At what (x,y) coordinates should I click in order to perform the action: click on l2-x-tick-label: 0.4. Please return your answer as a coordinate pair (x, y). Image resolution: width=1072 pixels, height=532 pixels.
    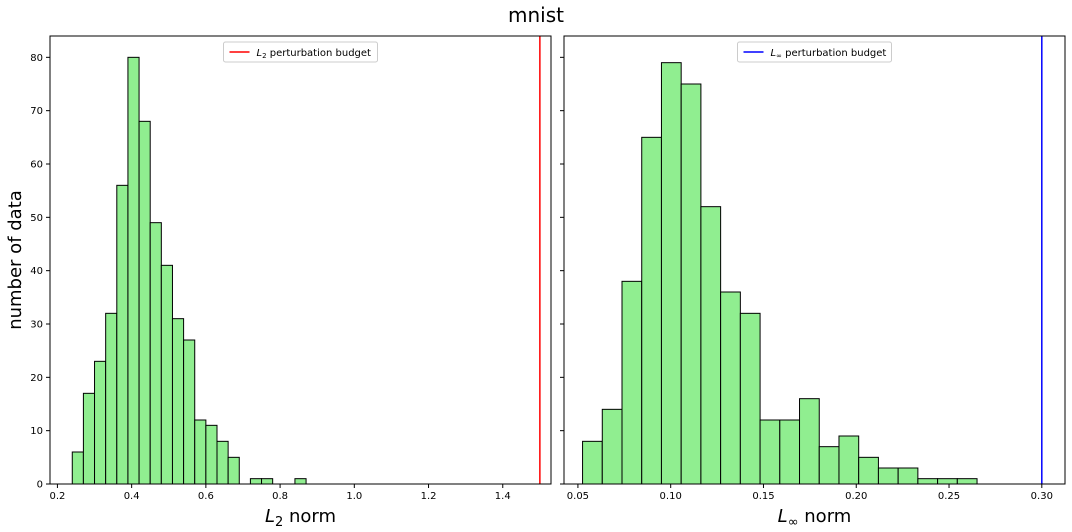
    Looking at the image, I should click on (132, 496).